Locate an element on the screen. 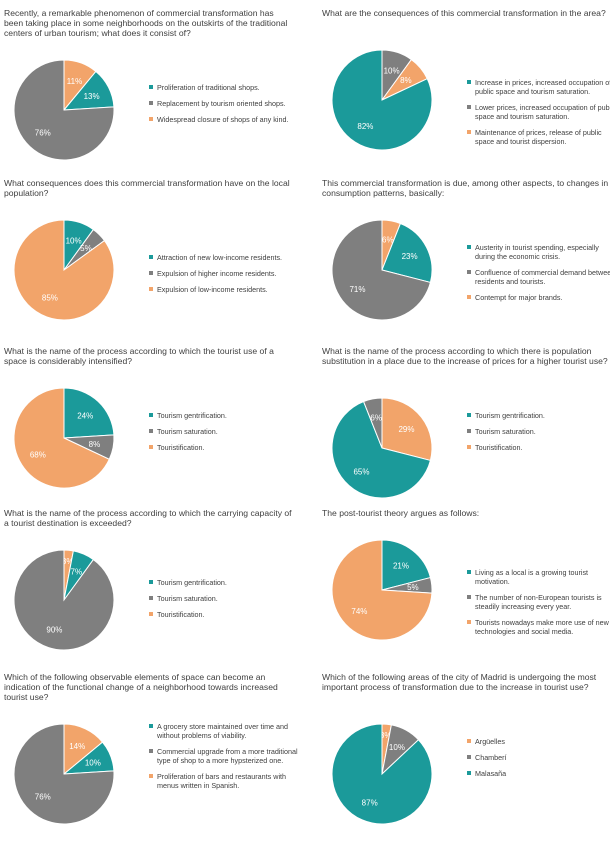 This screenshot has height=850, width=610. legend-item: Touristification. is located at coordinates (538, 447).